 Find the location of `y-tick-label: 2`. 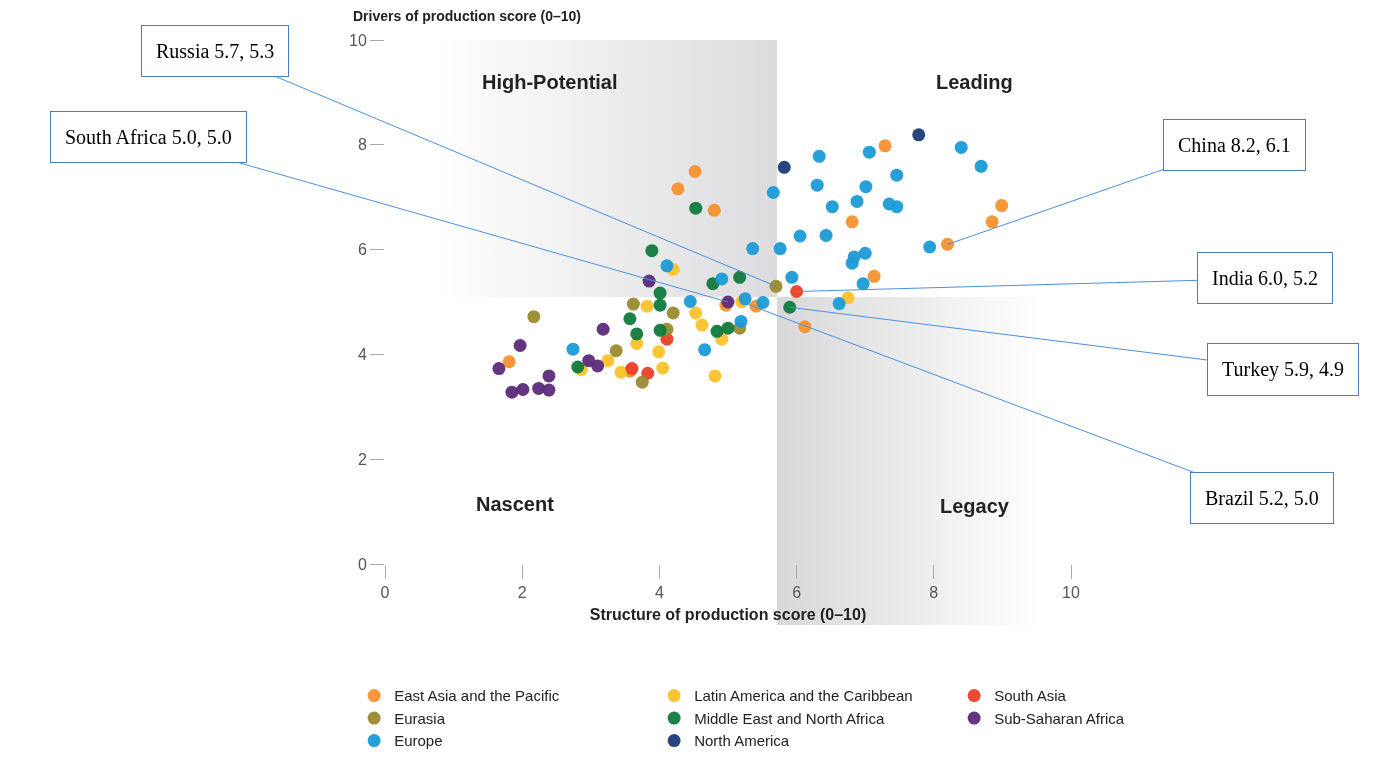

y-tick-label: 2 is located at coordinates (362, 459).